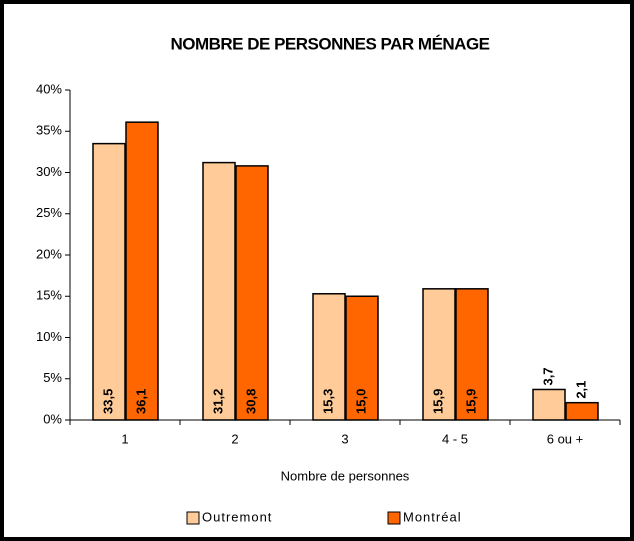  What do you see at coordinates (124, 438) in the screenshot?
I see `x-tick-label: 1` at bounding box center [124, 438].